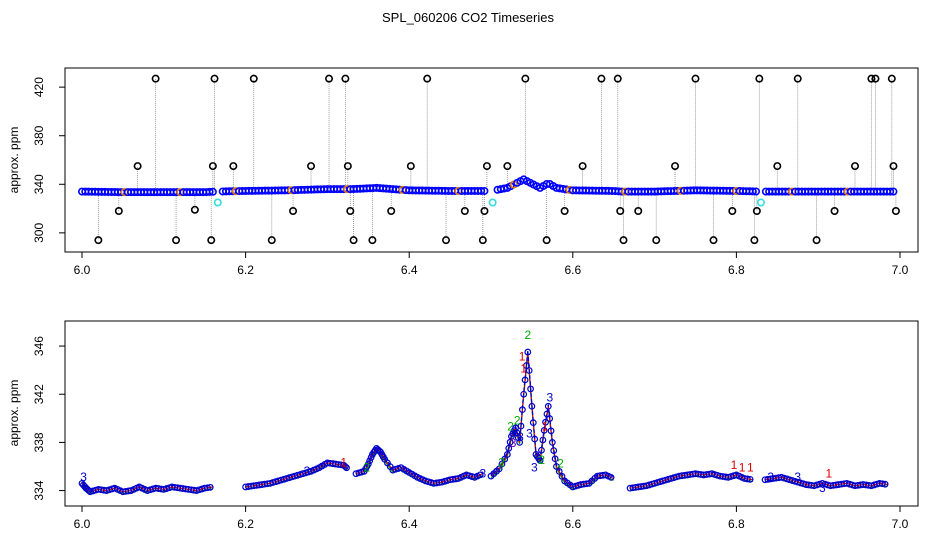  What do you see at coordinates (39, 490) in the screenshot?
I see `y-tick-label: 334` at bounding box center [39, 490].